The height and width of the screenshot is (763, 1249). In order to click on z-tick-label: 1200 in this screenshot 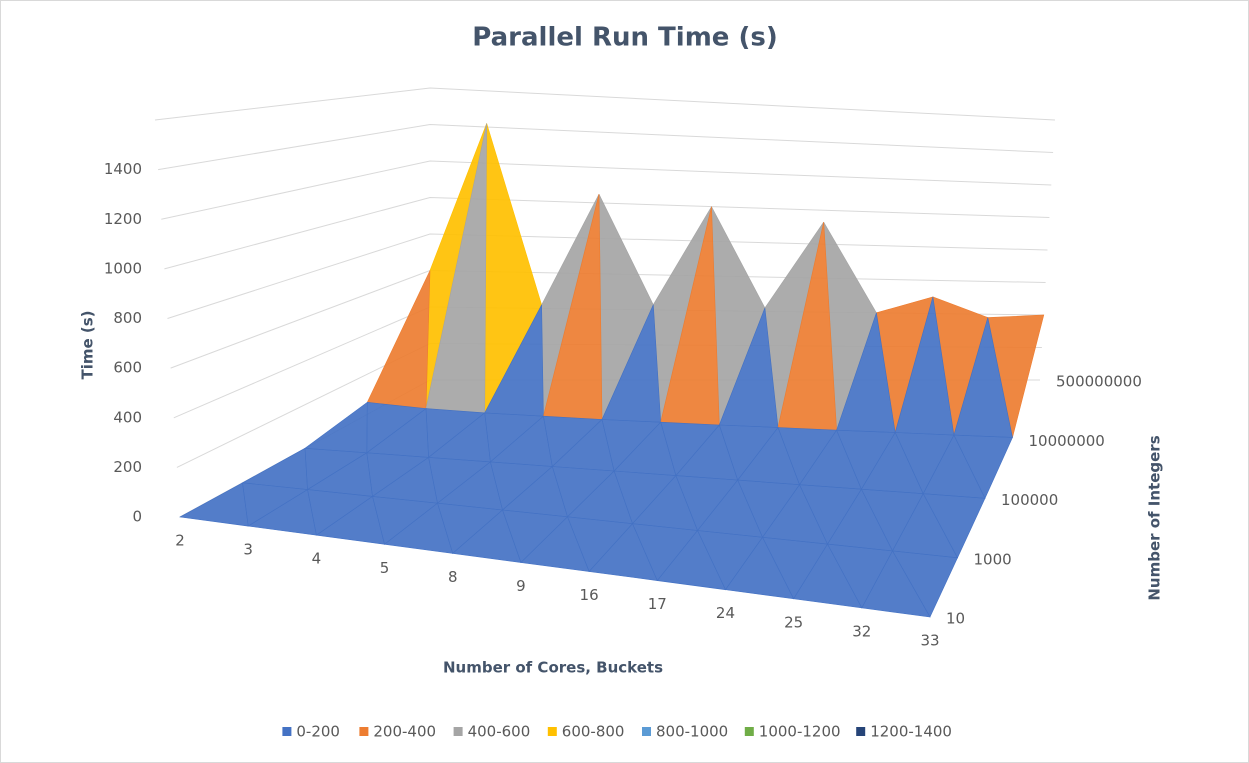, I will do `click(123, 219)`.